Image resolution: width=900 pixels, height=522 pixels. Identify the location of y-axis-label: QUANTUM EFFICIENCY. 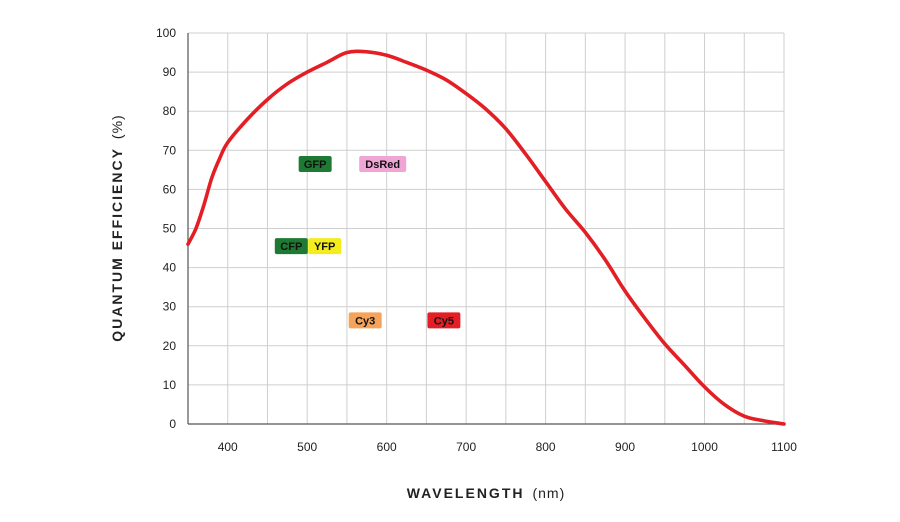
(117, 244).